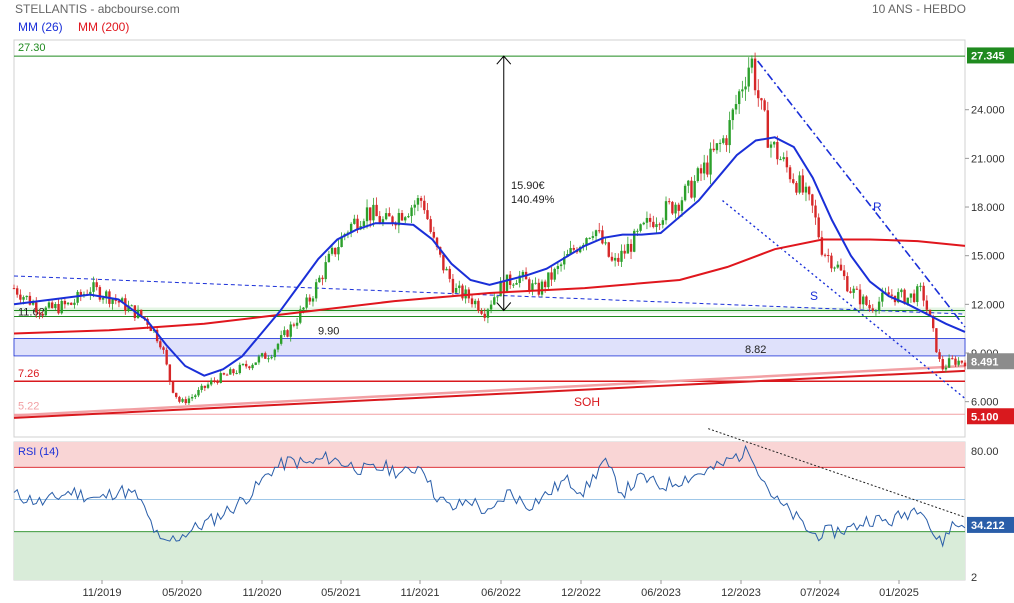 This screenshot has height=603, width=1014. What do you see at coordinates (533, 200) in the screenshot?
I see `annotation-1: 140.49%` at bounding box center [533, 200].